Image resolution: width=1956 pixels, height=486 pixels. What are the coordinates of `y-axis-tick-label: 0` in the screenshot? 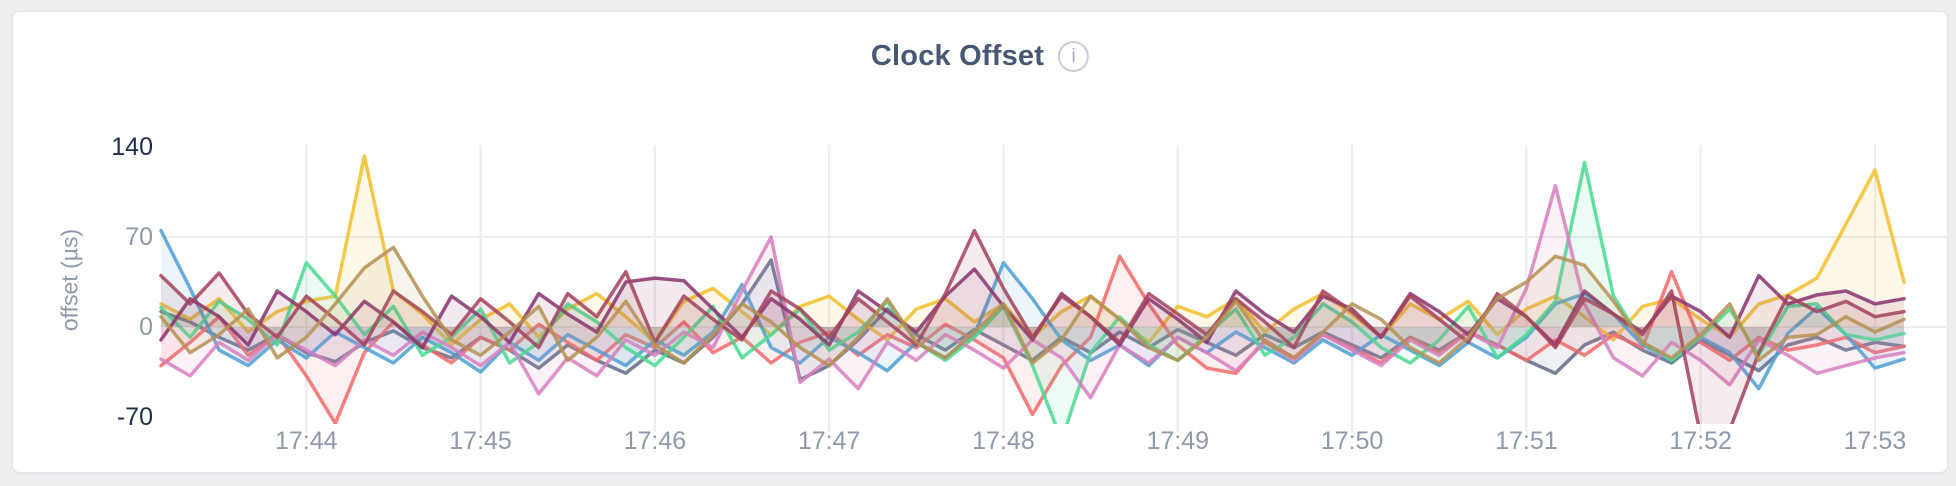 It's located at (146, 327).